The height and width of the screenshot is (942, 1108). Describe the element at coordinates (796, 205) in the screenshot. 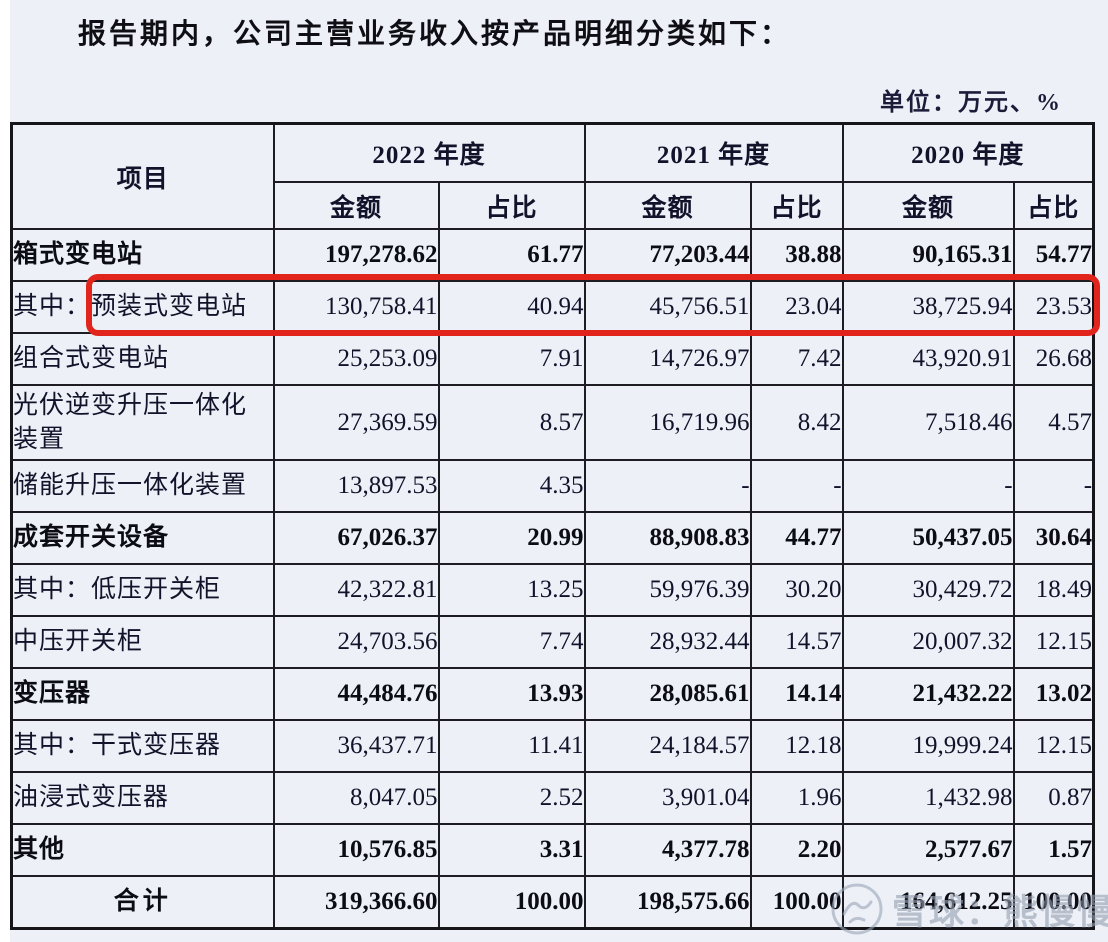

I see `header-ratio-2021: 占比` at that location.